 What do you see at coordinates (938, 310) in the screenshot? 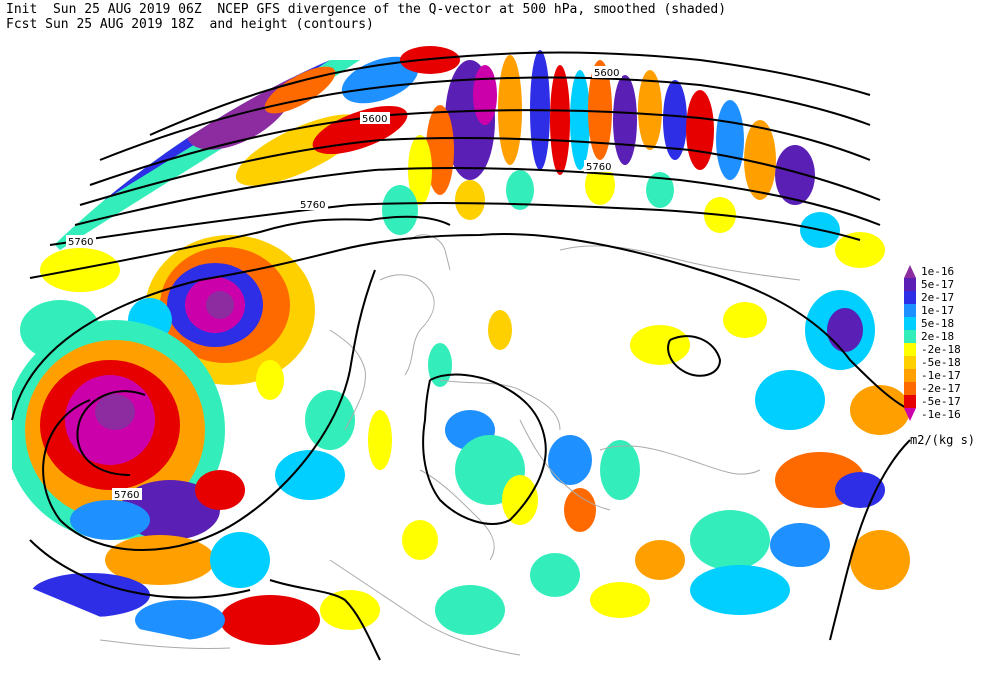
I see `legend-label: 1e-17` at bounding box center [938, 310].